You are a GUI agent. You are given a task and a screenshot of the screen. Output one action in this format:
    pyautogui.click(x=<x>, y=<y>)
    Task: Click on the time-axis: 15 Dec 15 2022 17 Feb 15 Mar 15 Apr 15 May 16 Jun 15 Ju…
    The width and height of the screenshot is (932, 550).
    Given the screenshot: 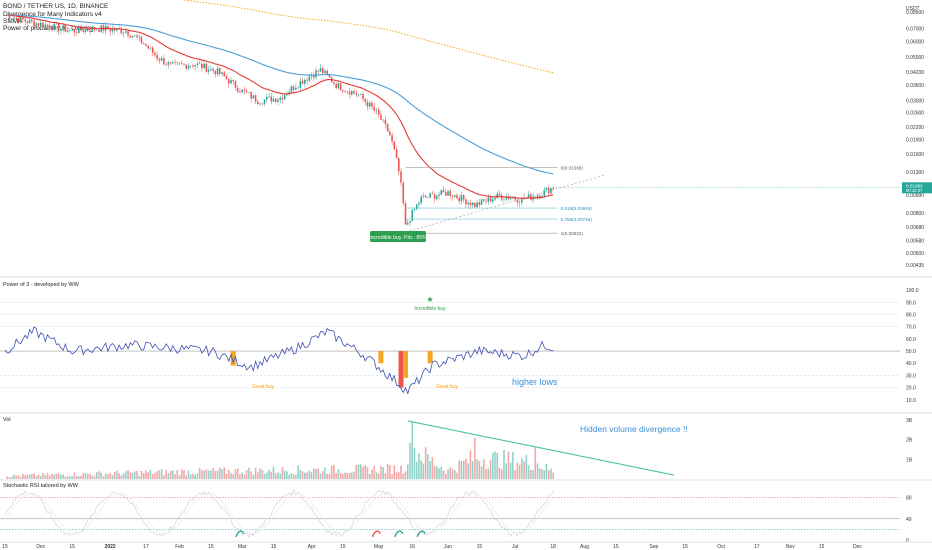 What is the action you would take?
    pyautogui.click(x=432, y=547)
    